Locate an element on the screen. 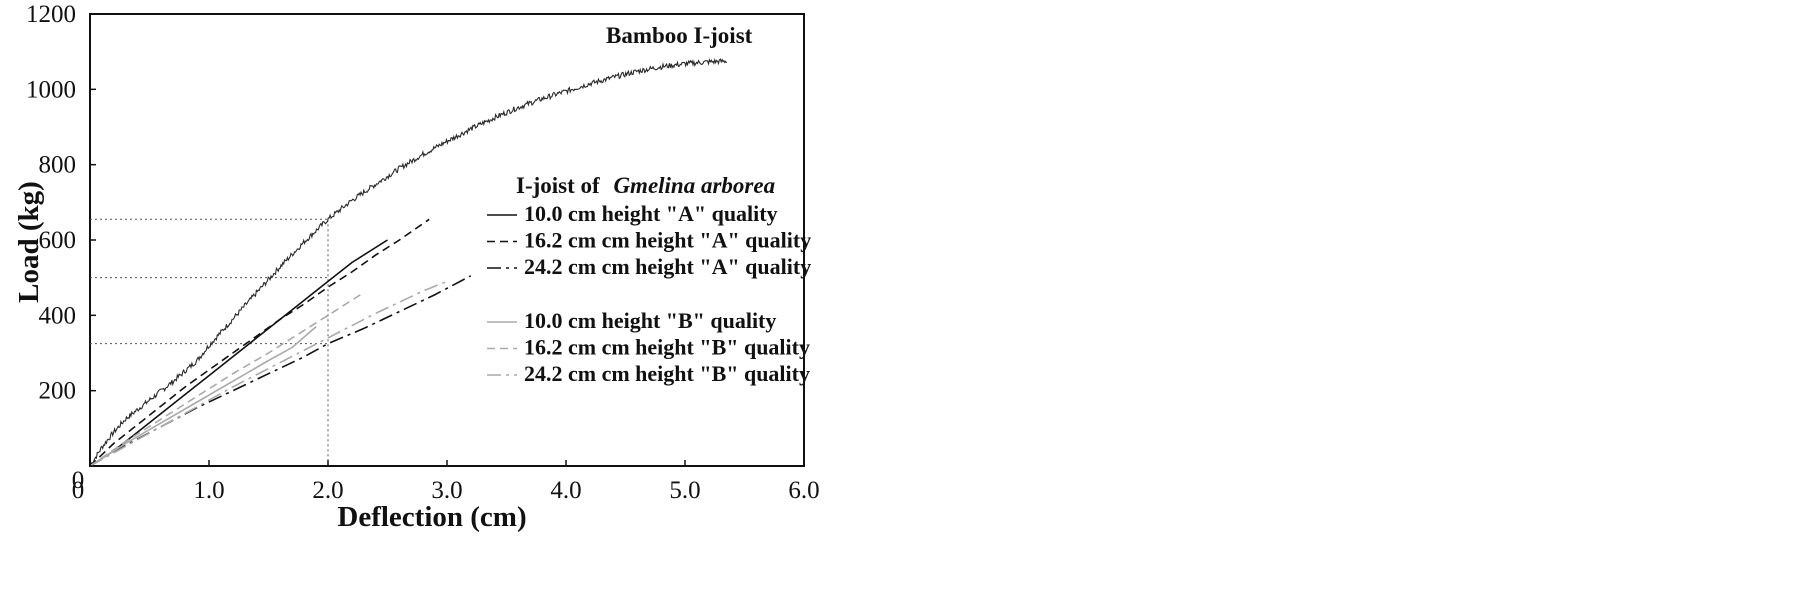 This screenshot has width=1805, height=616. x-tick-label: 6.0 is located at coordinates (803, 490).